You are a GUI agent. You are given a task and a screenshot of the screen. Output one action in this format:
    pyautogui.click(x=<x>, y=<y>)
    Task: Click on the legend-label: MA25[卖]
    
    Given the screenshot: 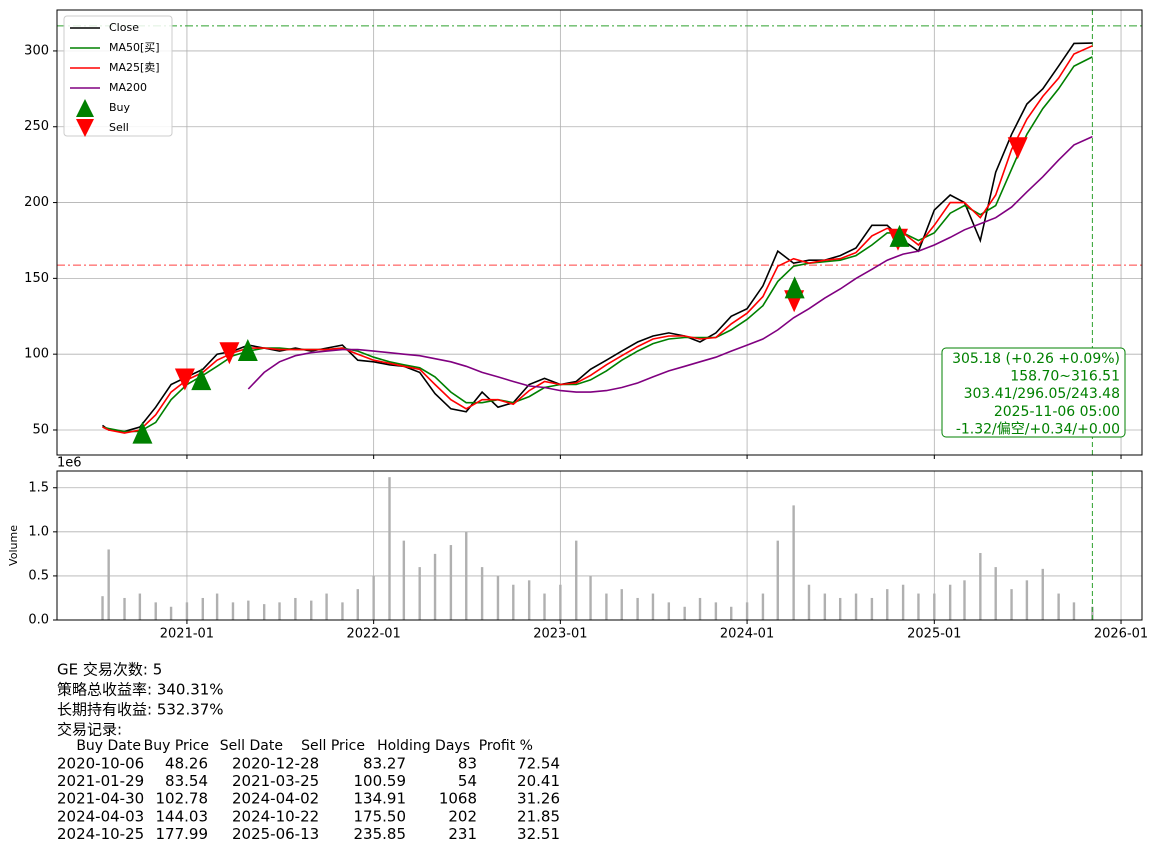 What is the action you would take?
    pyautogui.click(x=134, y=67)
    